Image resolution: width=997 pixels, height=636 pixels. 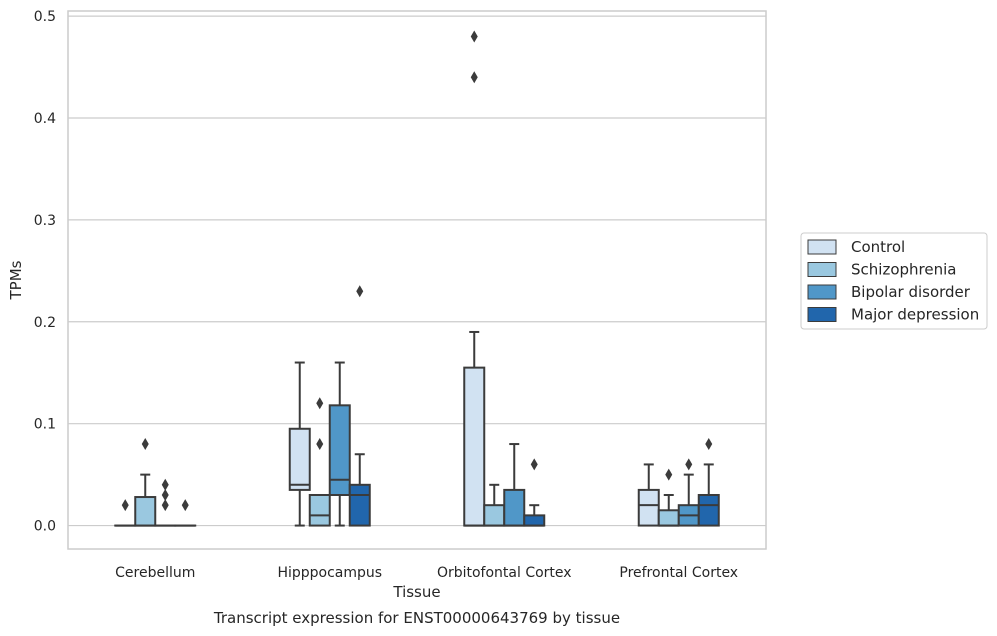 I want to click on legend-frame, so click(x=894, y=281).